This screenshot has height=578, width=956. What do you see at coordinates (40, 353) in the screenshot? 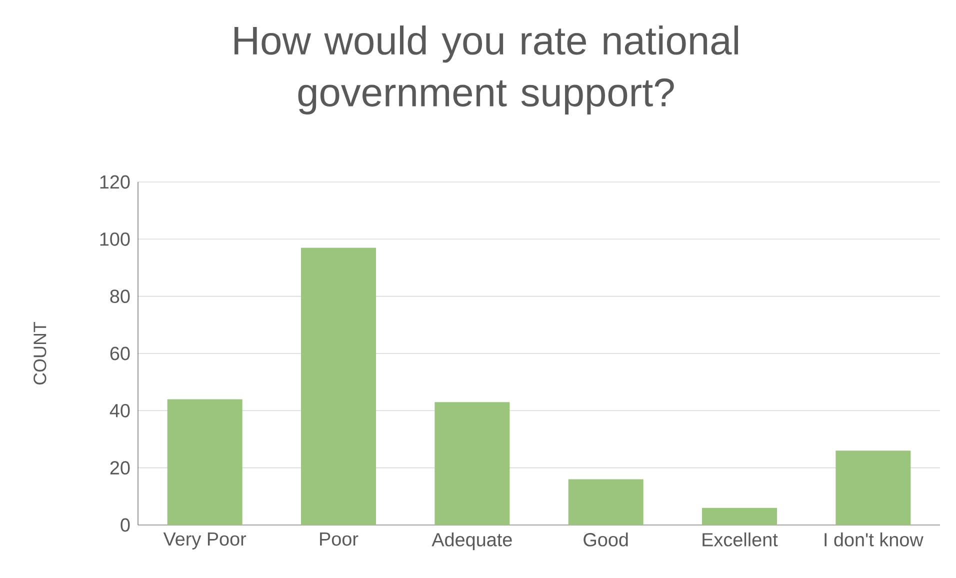
I see `y-axis-title: COUNT` at bounding box center [40, 353].